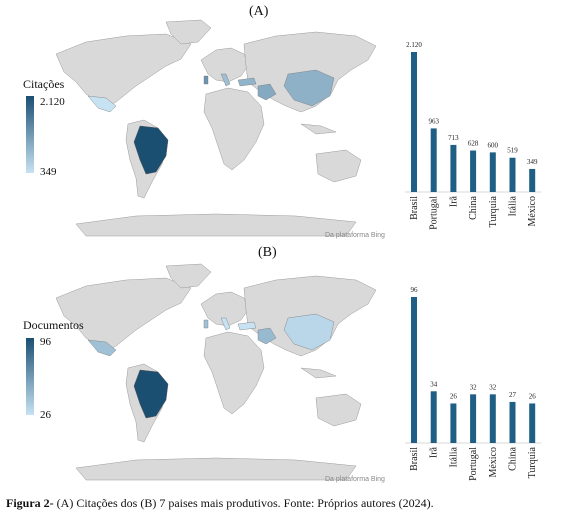 The image size is (563, 518). I want to click on bar-value-label: 96, so click(415, 290).